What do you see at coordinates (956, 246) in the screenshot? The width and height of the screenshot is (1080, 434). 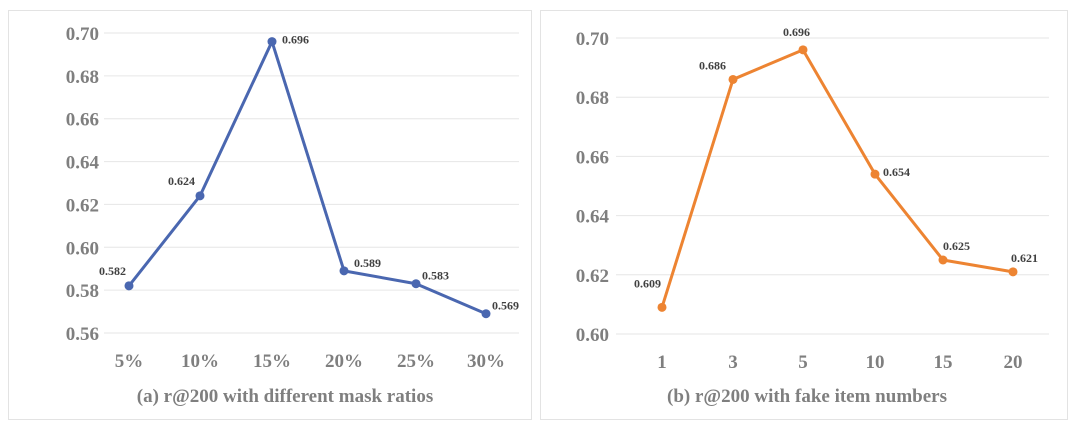 I see `data-label: 0.625` at bounding box center [956, 246].